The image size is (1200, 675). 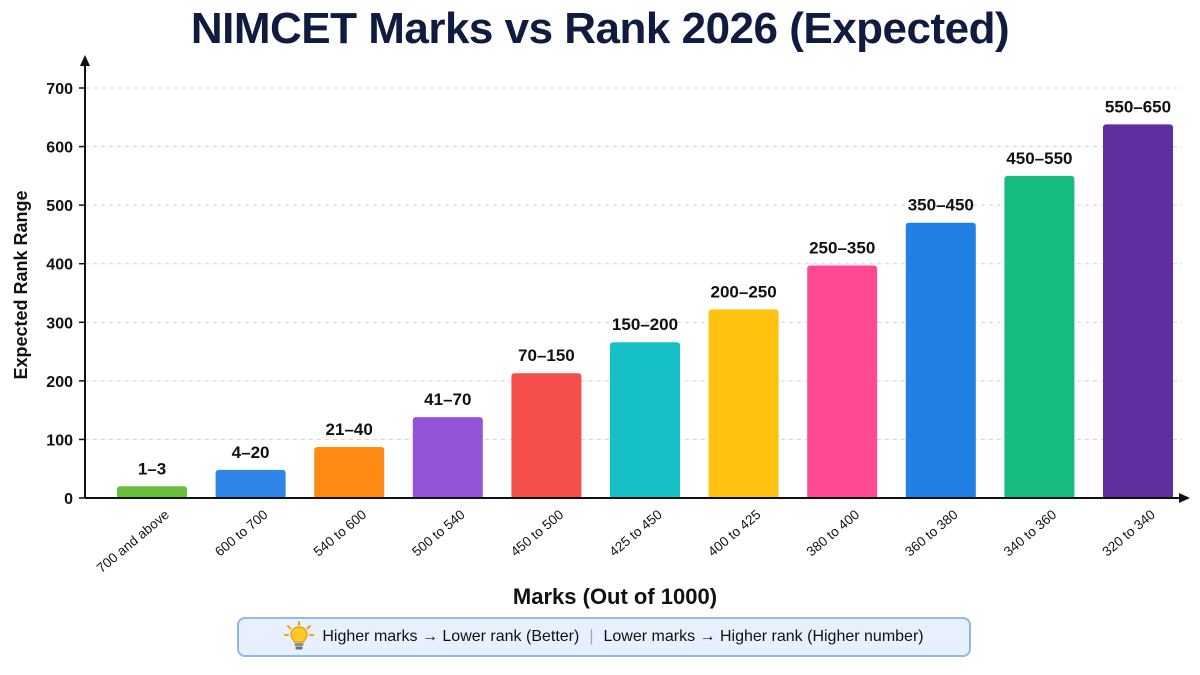 I want to click on x-tick-label: 360 to 380, so click(x=931, y=533).